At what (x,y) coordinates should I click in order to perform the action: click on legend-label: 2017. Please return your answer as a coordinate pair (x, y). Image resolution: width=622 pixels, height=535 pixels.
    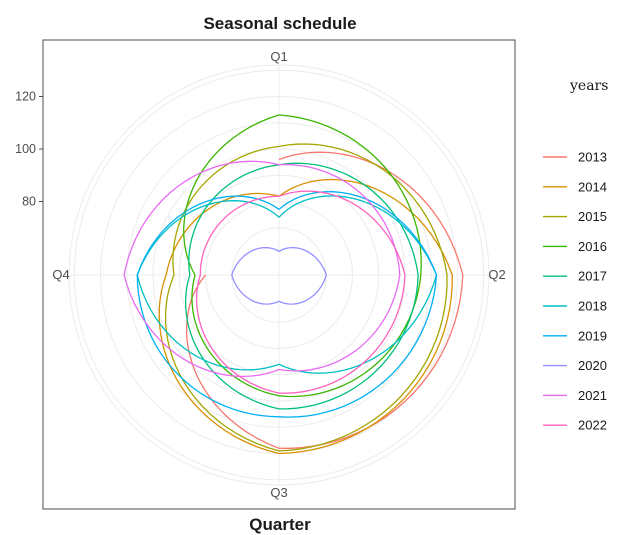
    Looking at the image, I should click on (592, 276).